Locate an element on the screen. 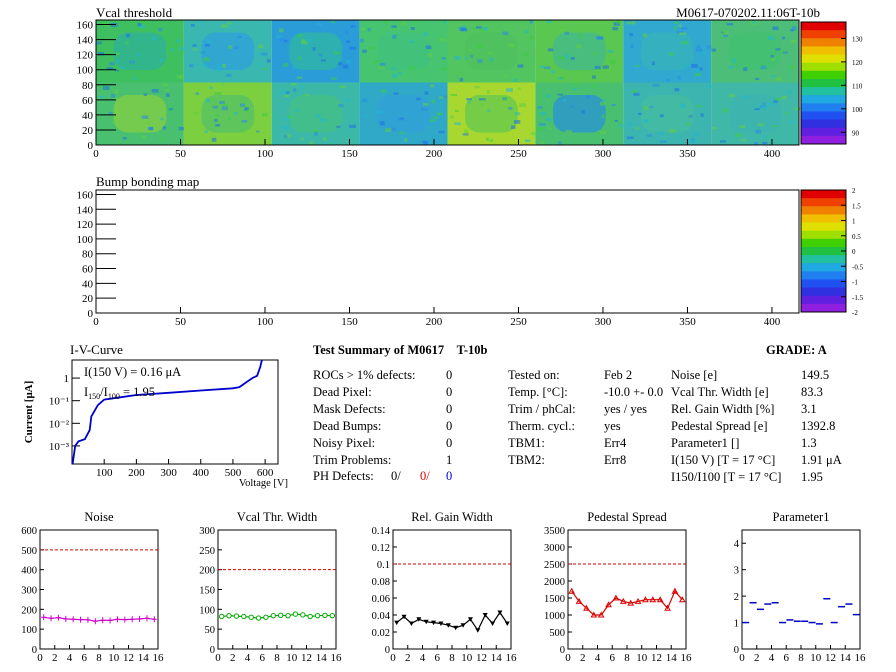 This screenshot has width=896, height=672. result-label: I(150 V) [T = 17 °C] is located at coordinates (723, 460).